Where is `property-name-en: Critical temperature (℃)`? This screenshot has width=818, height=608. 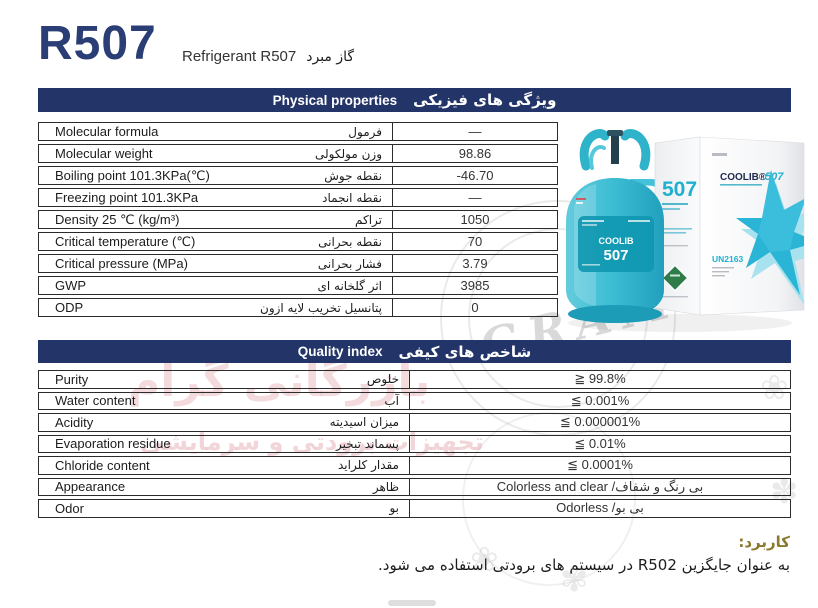
property-name-en: Critical temperature (℃) is located at coordinates (125, 241).